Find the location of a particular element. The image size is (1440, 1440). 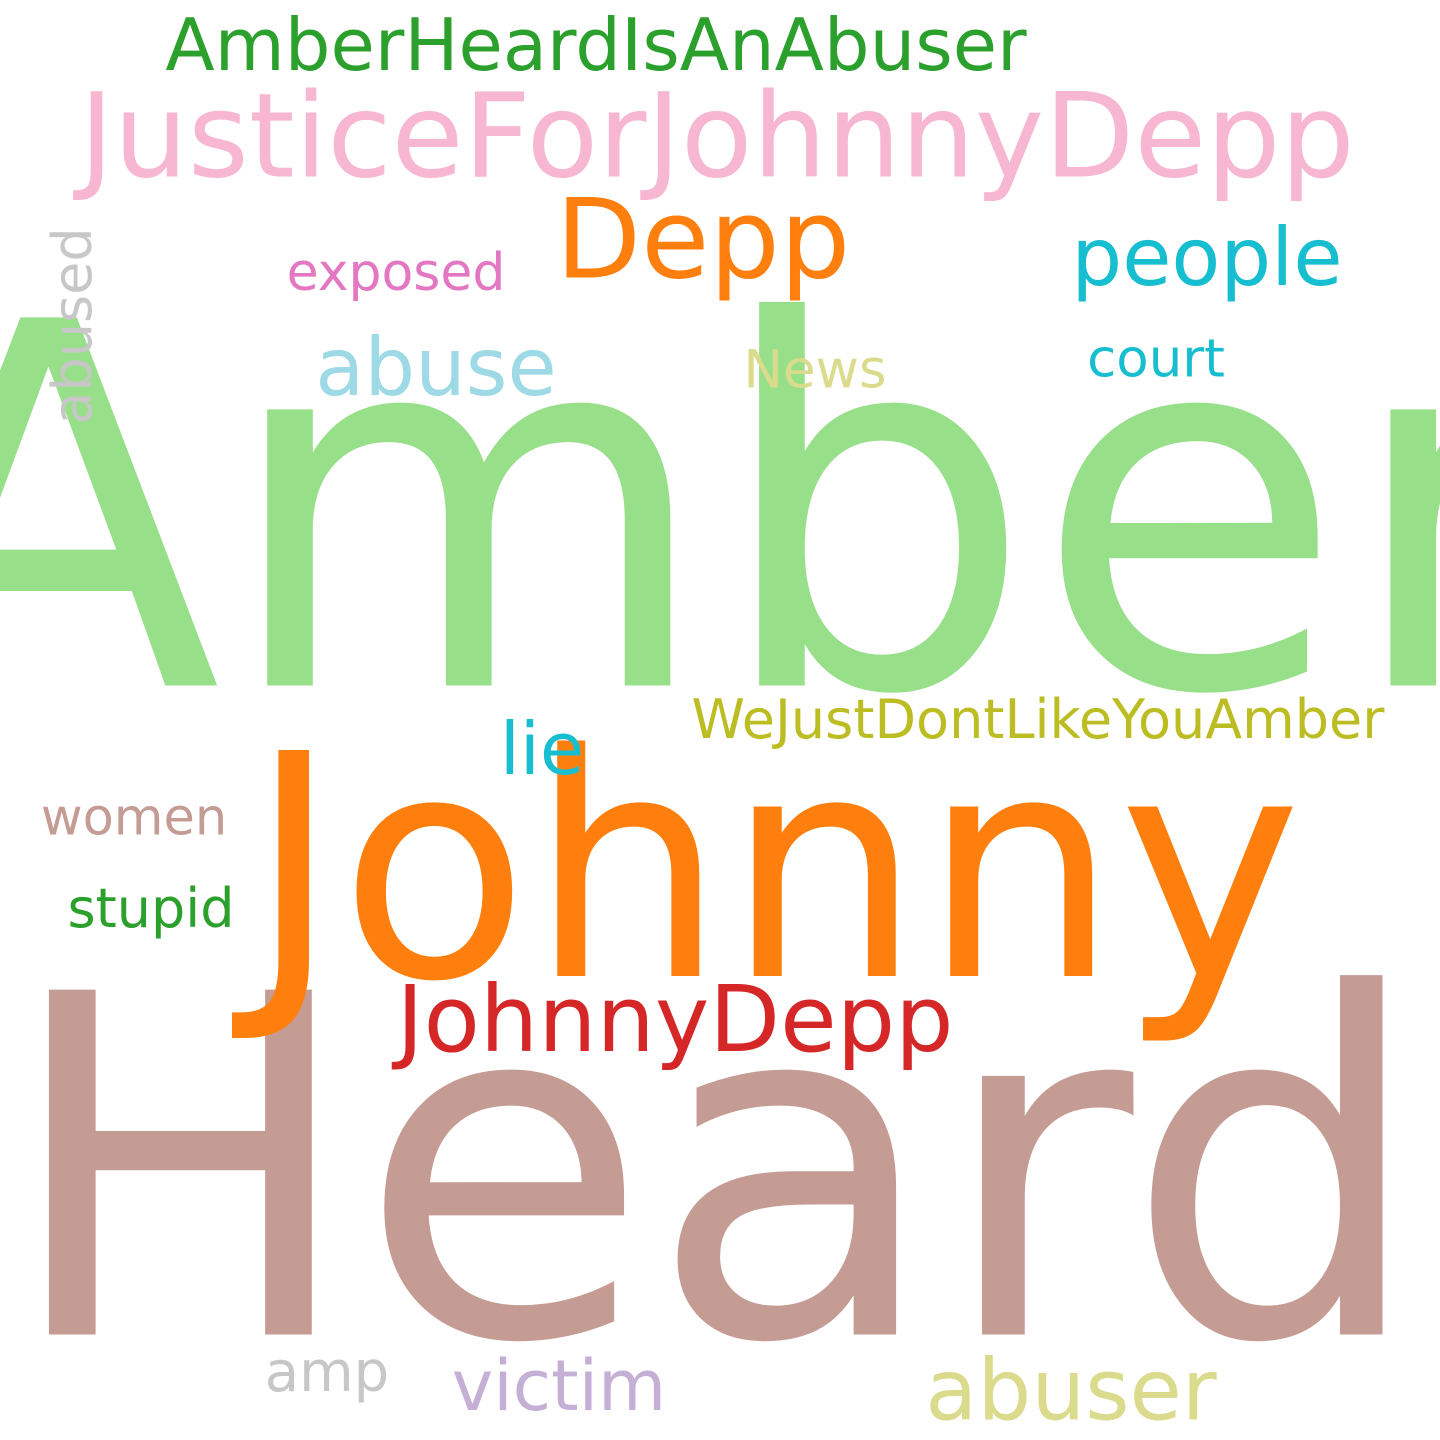

word-exposed: exposed is located at coordinates (396, 273).